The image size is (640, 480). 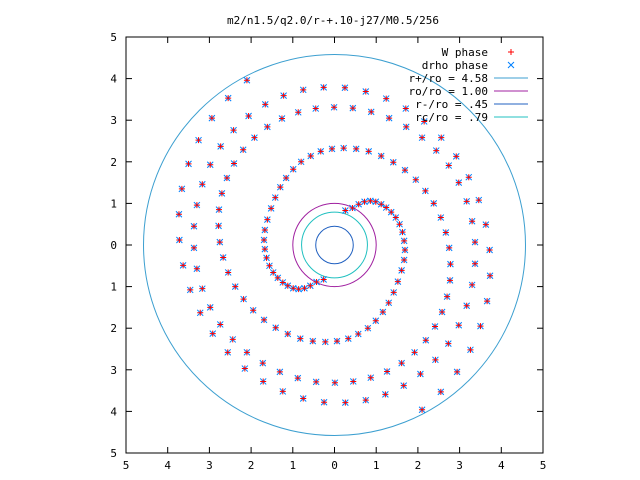 I want to click on circle-r, so click(x=334, y=245).